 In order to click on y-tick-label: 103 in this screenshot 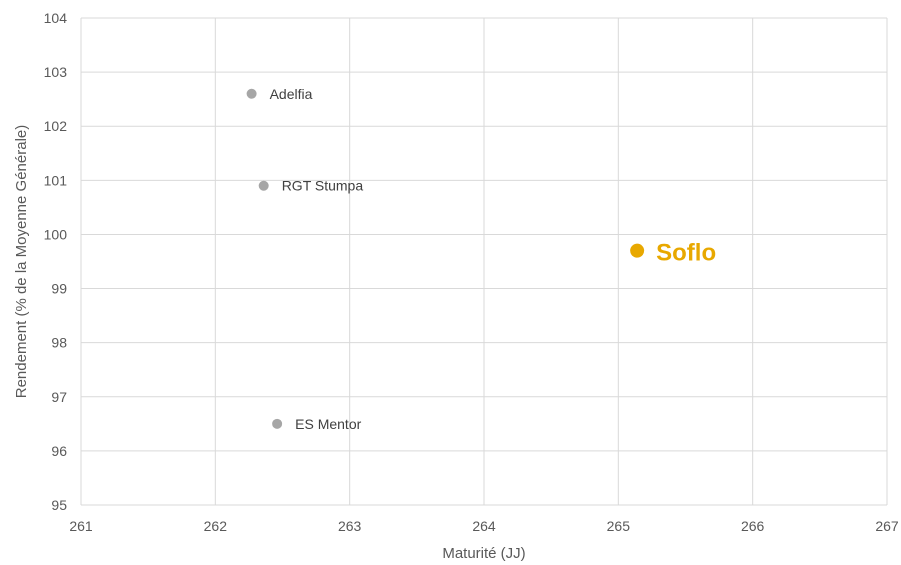, I will do `click(56, 72)`.